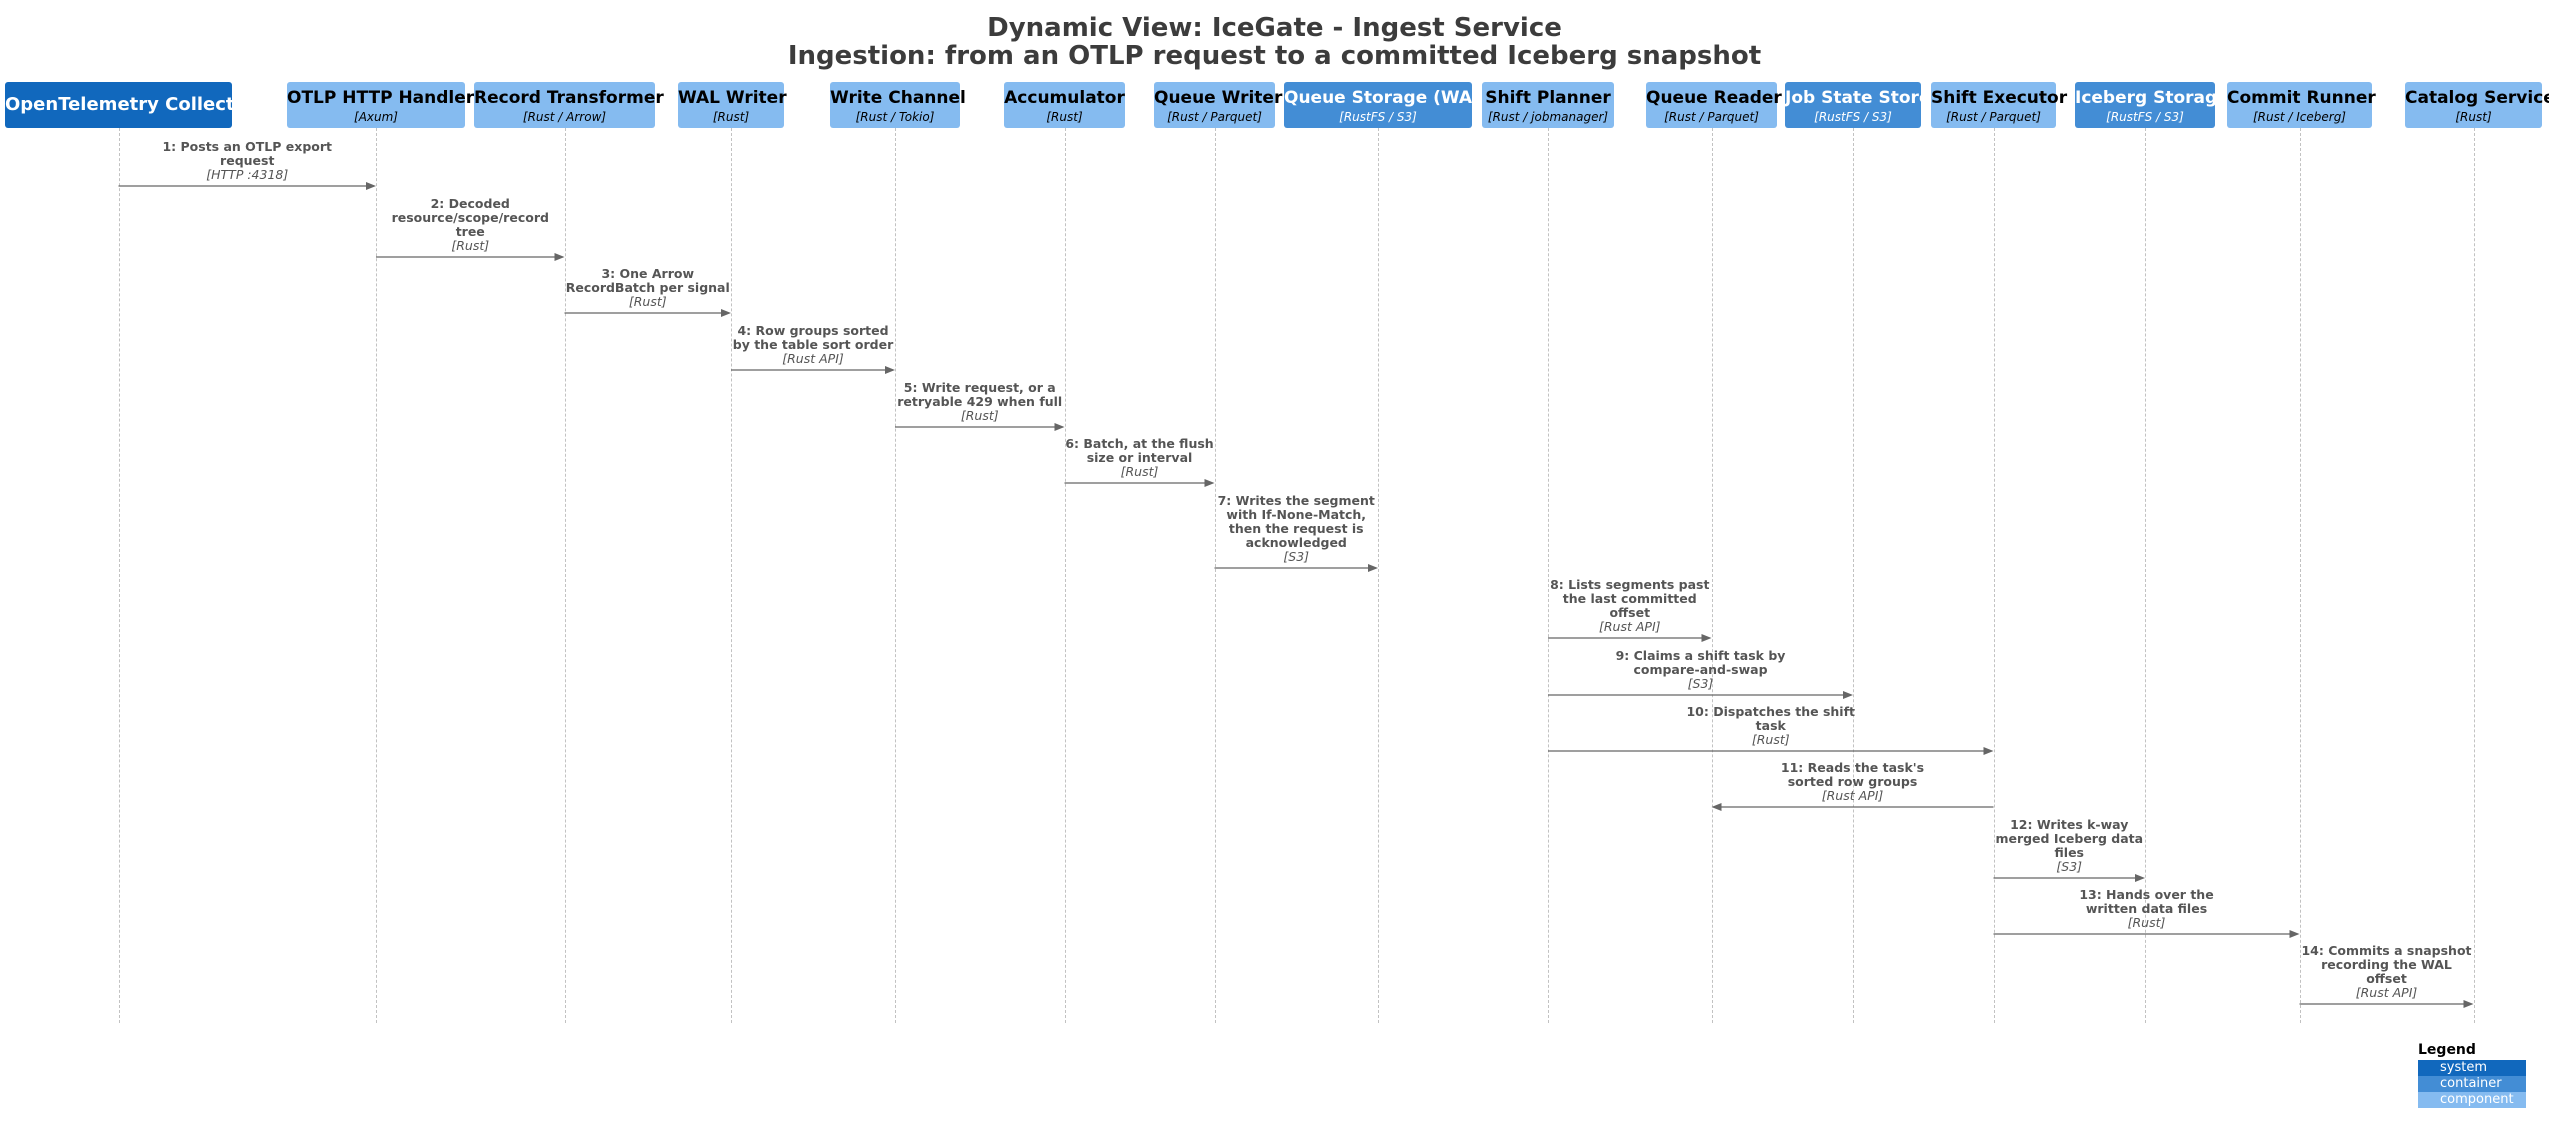  I want to click on participant-name: Queue Reader, so click(1714, 98).